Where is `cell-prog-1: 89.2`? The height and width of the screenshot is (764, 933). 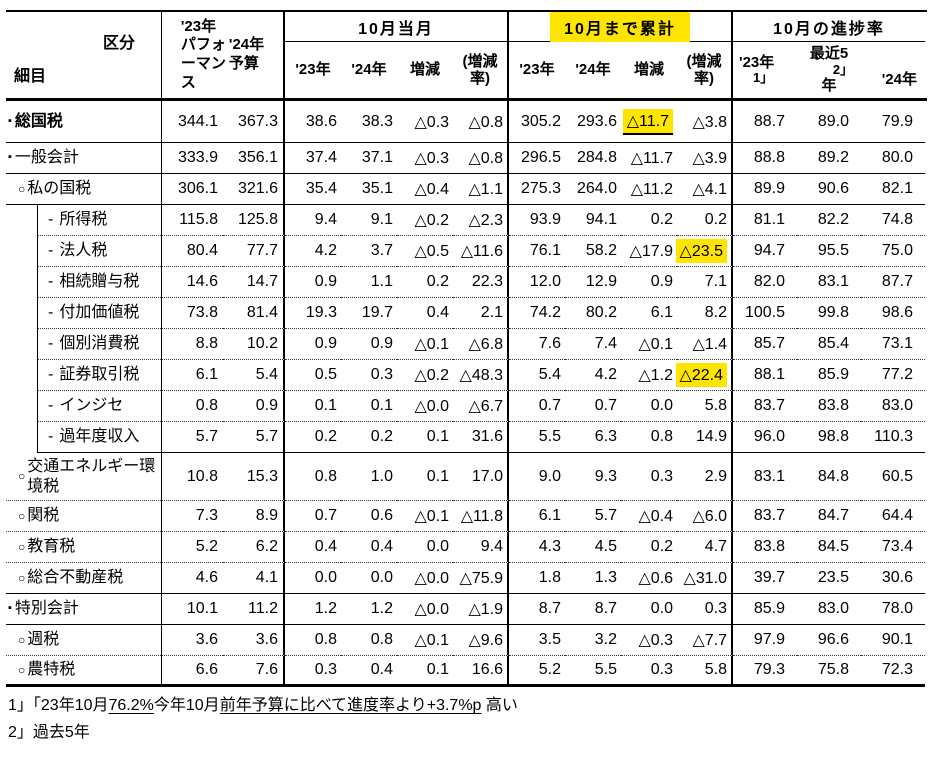 cell-prog-1: 89.2 is located at coordinates (829, 158).